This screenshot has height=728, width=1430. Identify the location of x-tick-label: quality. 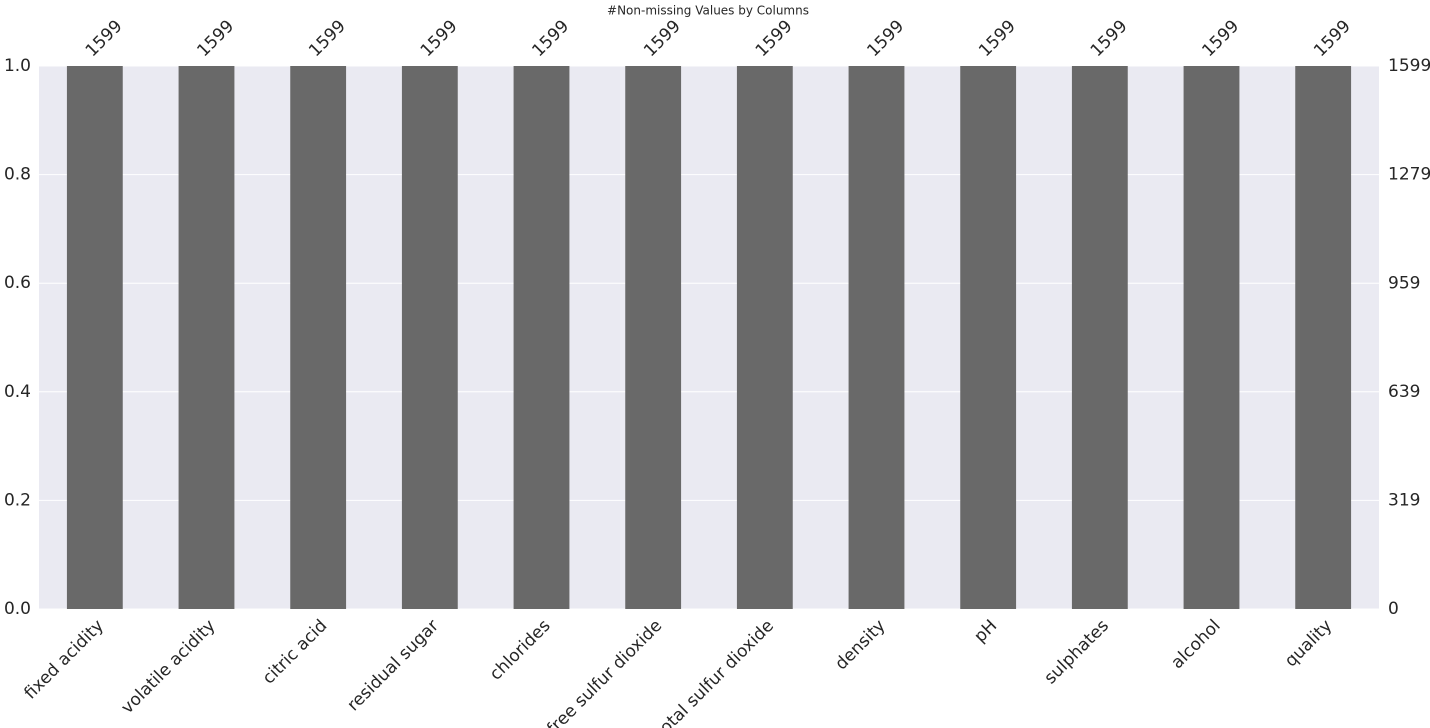
(1308, 643).